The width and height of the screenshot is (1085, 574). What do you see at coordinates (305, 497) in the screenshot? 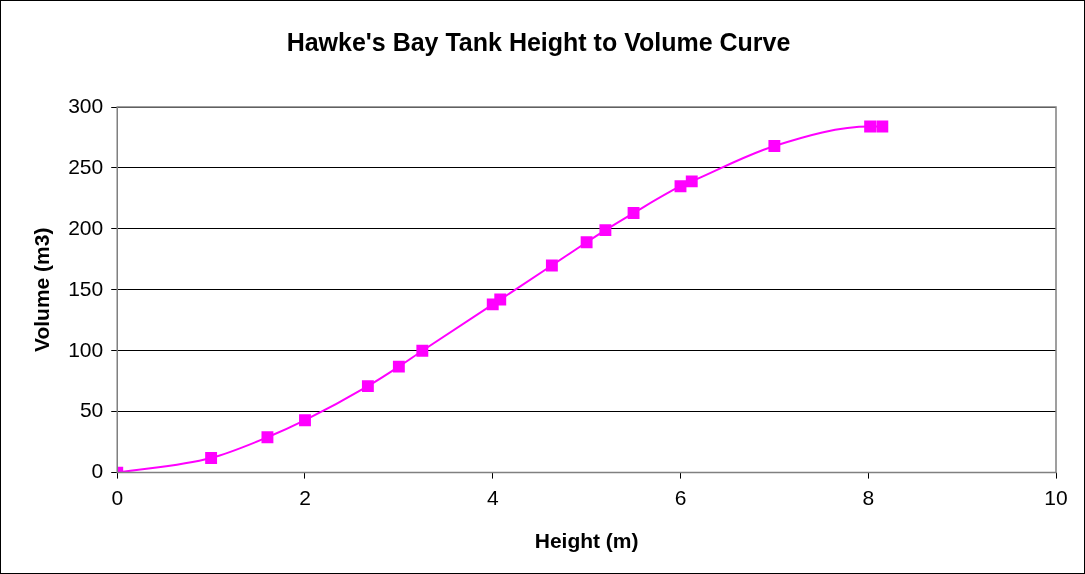
I see `x-tick-label: 2` at bounding box center [305, 497].